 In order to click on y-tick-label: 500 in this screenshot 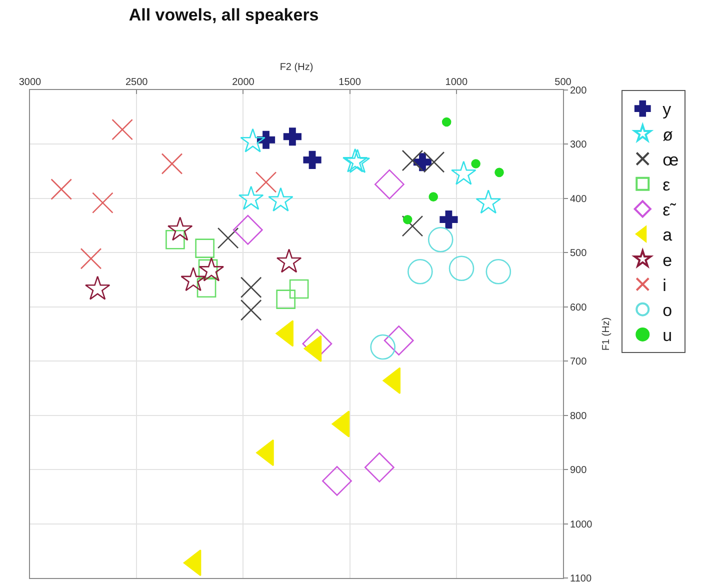, I will do `click(579, 254)`.